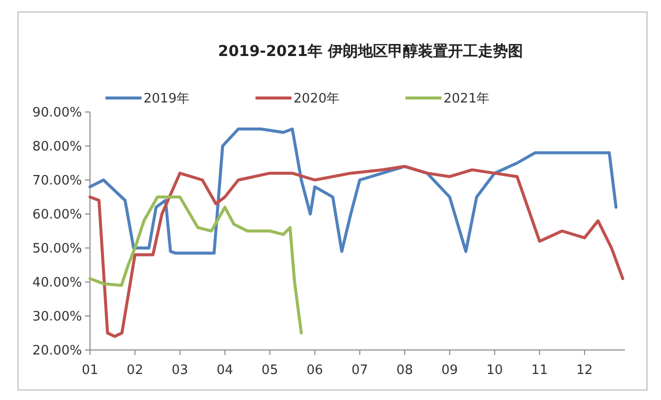 This screenshot has height=400, width=661. I want to click on y-tick-label: 50.00%, so click(57, 249).